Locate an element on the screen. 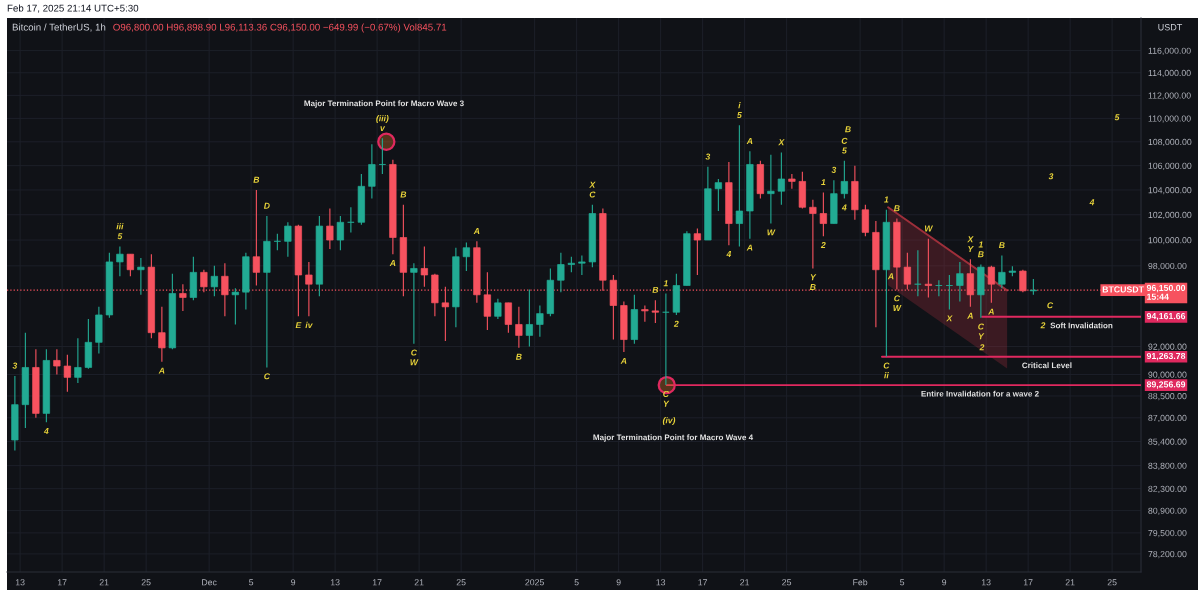  text: O96,800.00 H96,898.90 L96,113.36 C96,150.00 −649.99 (−0.67%) Vol845.71 is located at coordinates (280, 28).